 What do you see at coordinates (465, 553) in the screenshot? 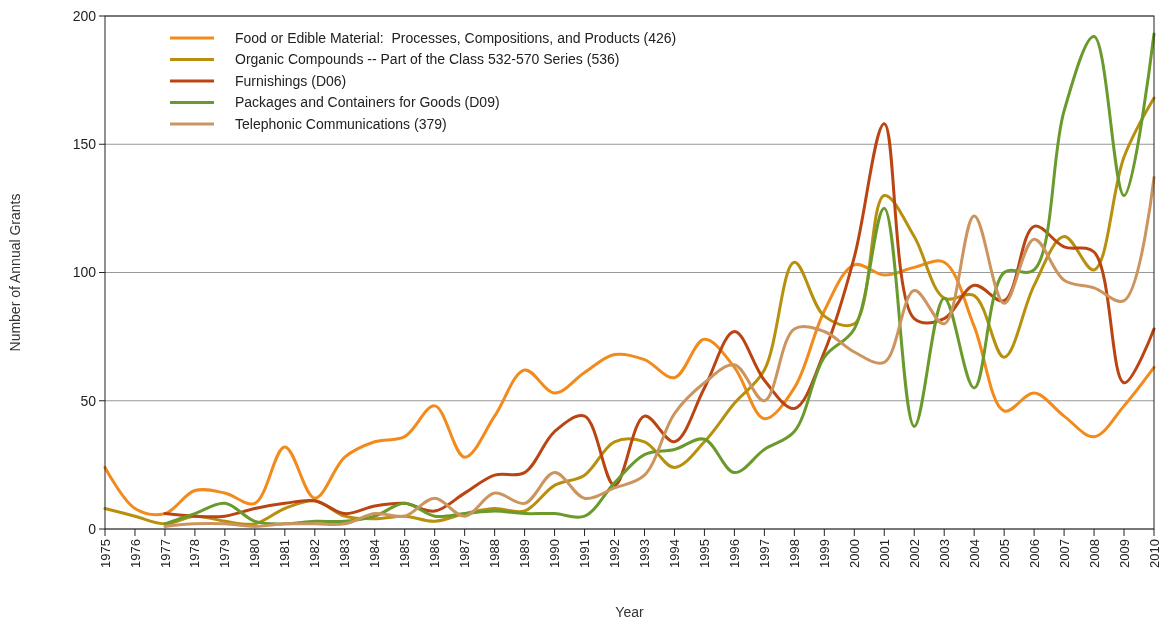
I see `x-tick-label: 1987` at bounding box center [465, 553].